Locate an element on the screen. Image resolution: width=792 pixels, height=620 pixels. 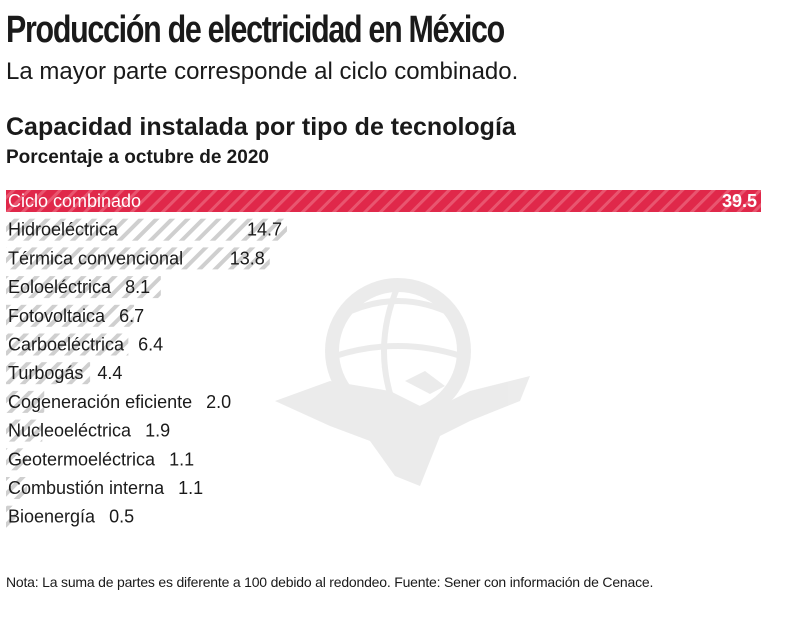
category-label: Bioenergía is located at coordinates (52, 517).